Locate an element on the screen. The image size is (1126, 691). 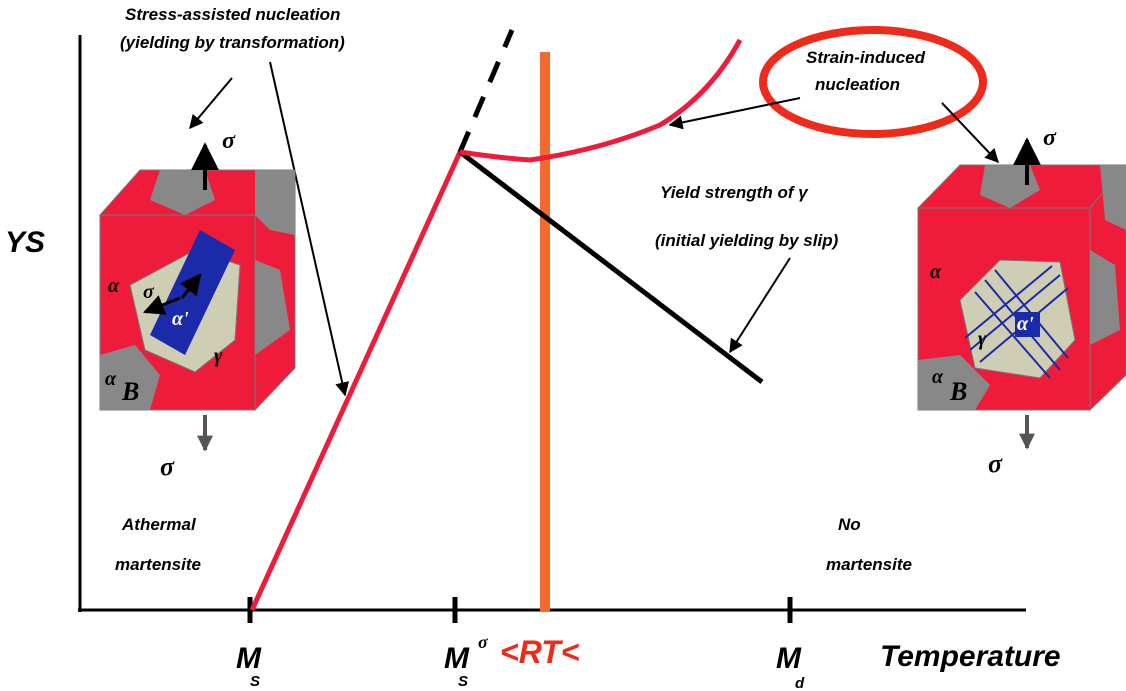
tau: τ is located at coordinates (195, 284).